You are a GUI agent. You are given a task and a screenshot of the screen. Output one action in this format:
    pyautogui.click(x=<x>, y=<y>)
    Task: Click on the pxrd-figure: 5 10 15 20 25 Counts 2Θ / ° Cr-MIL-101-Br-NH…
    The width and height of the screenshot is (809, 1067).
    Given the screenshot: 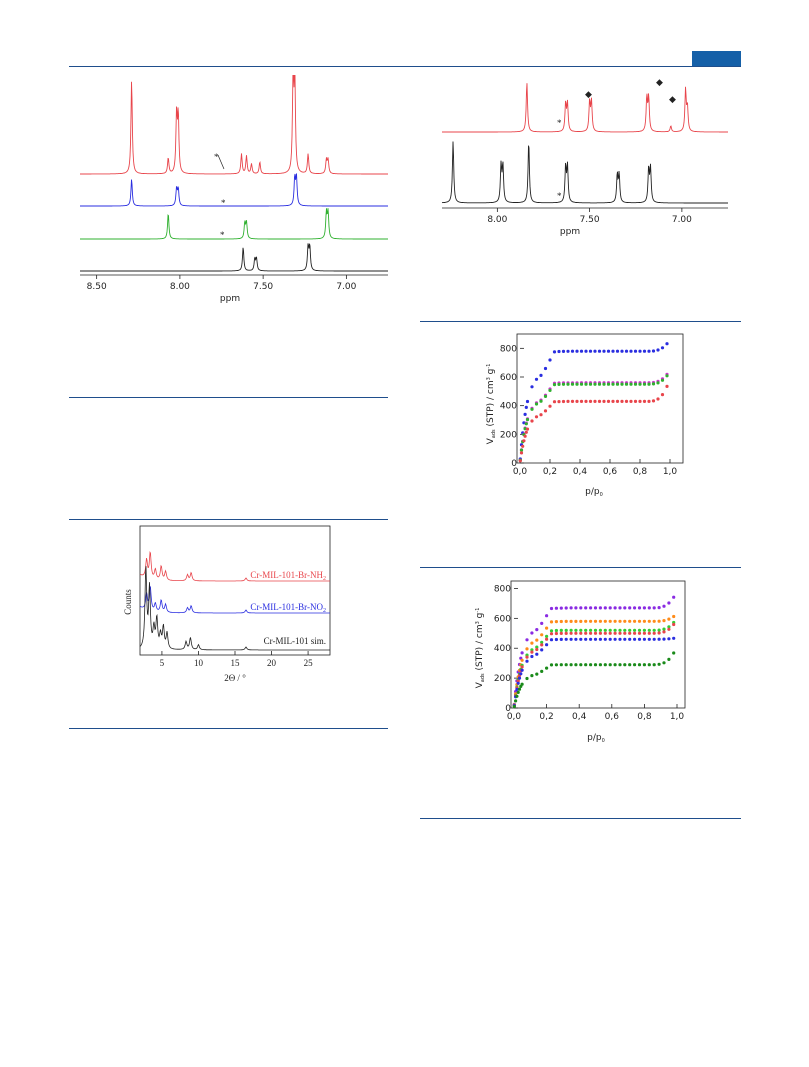 What is the action you would take?
    pyautogui.click(x=227, y=604)
    